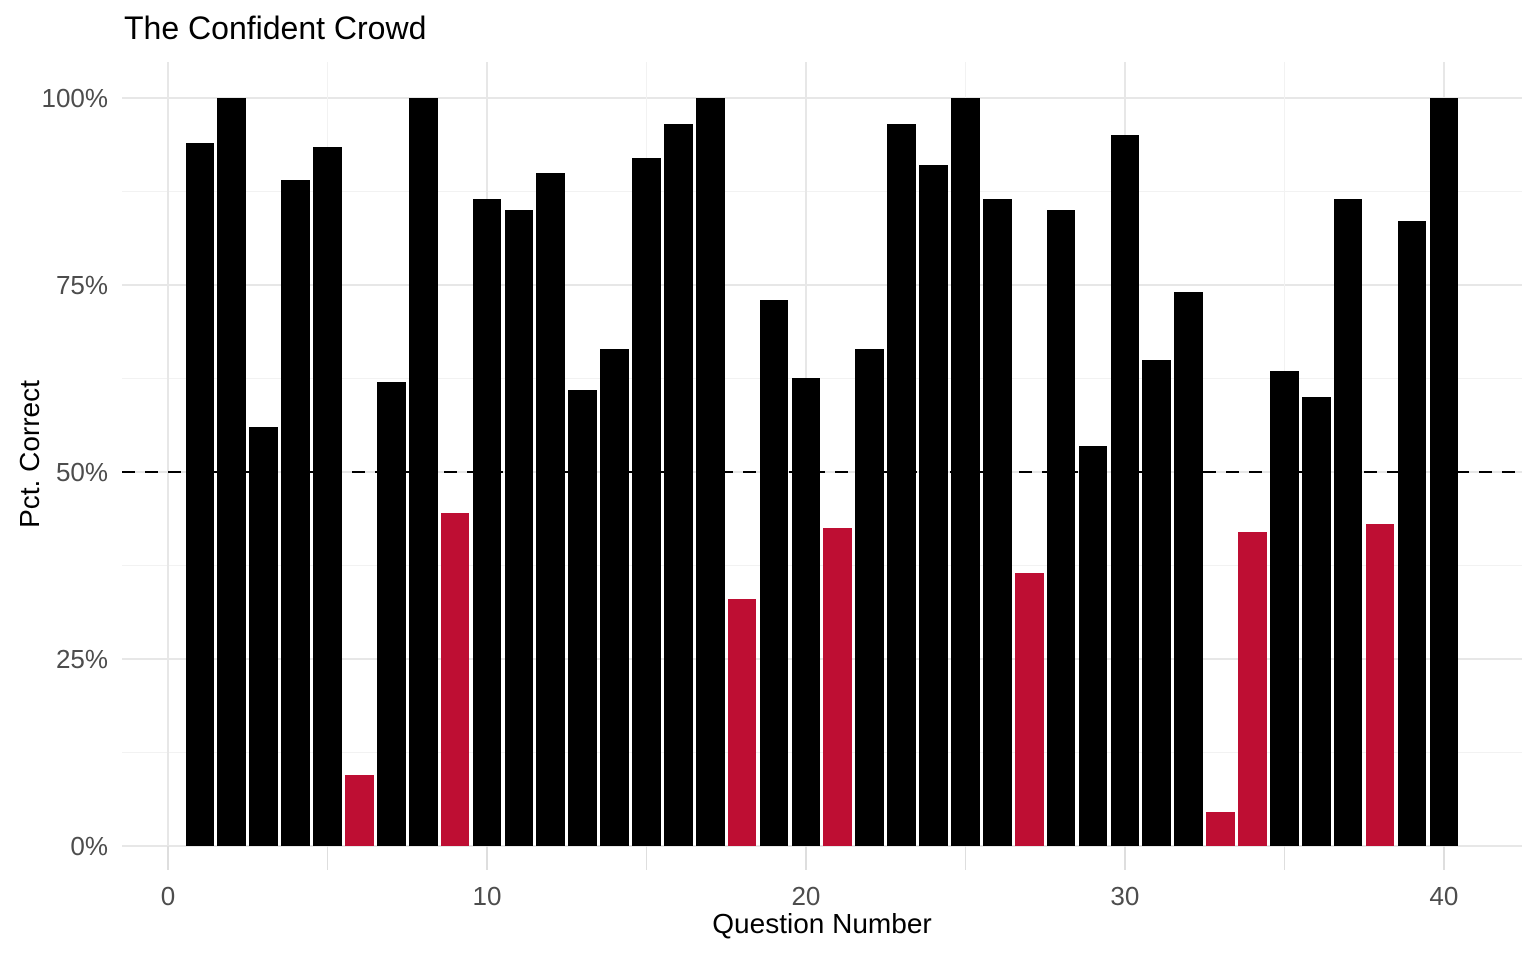  What do you see at coordinates (81, 471) in the screenshot?
I see `y-tick-label: 50%` at bounding box center [81, 471].